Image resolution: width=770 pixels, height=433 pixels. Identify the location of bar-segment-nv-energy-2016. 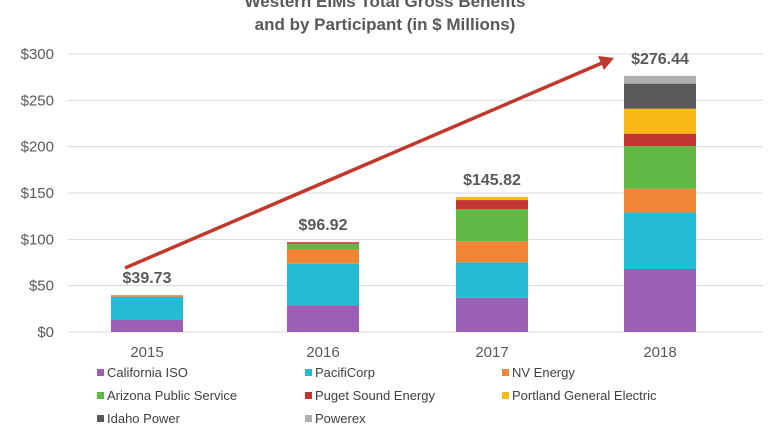
(323, 256).